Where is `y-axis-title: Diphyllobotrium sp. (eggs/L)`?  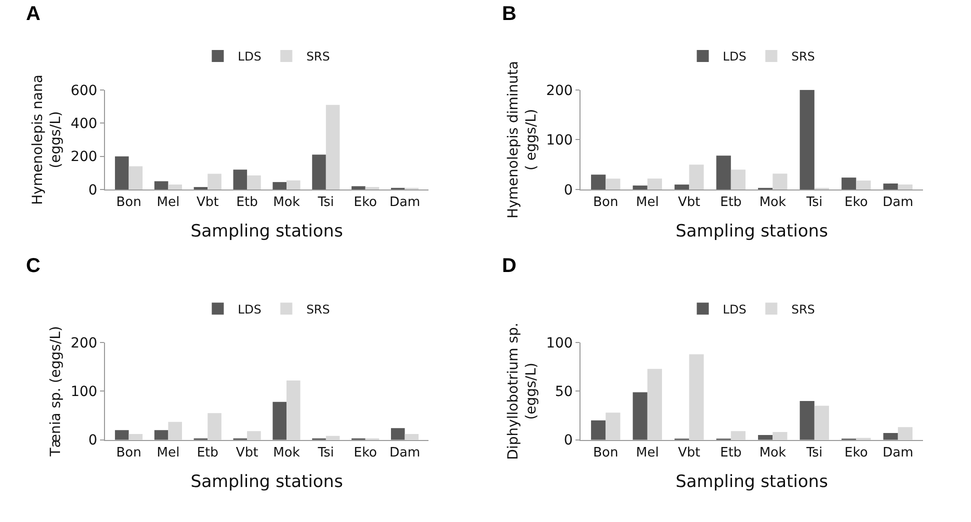 y-axis-title: Diphyllobotrium sp. (eggs/L) is located at coordinates (522, 391).